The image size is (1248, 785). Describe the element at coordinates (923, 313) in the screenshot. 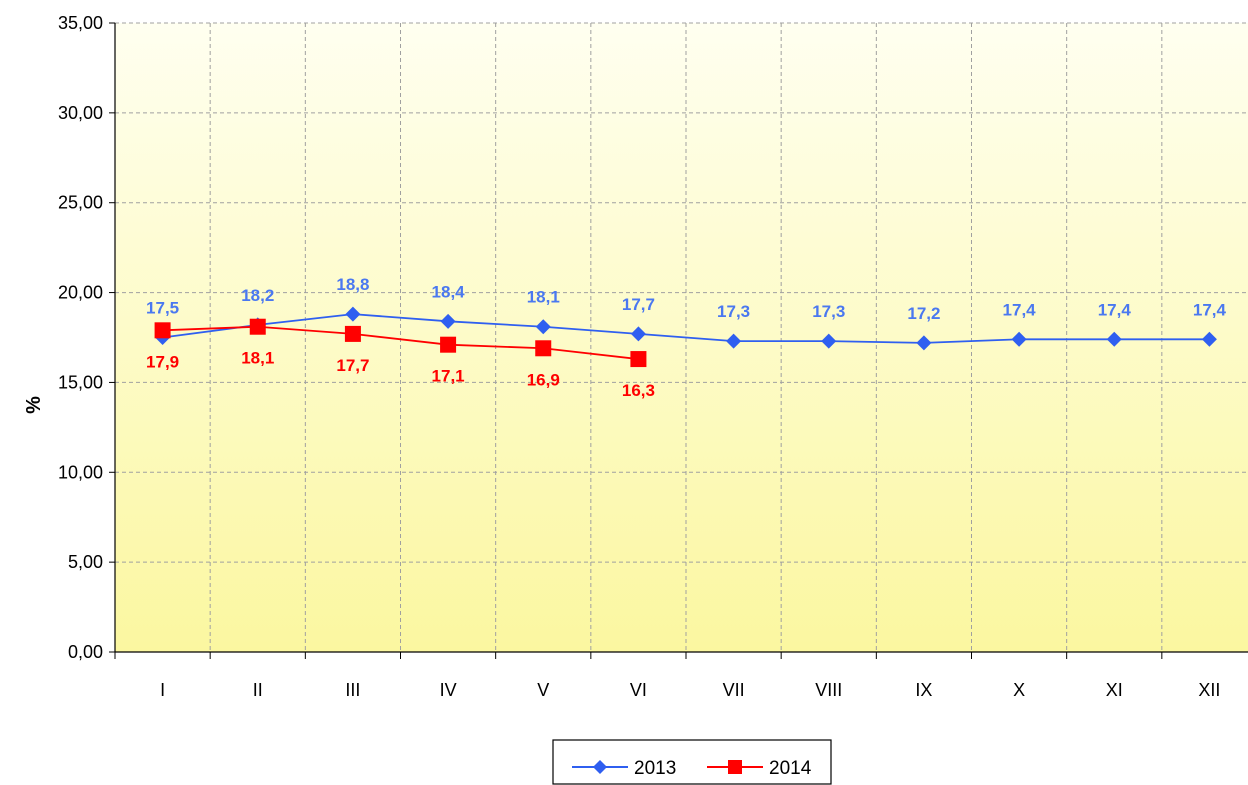

I see `data-label-2013: 17,2` at that location.